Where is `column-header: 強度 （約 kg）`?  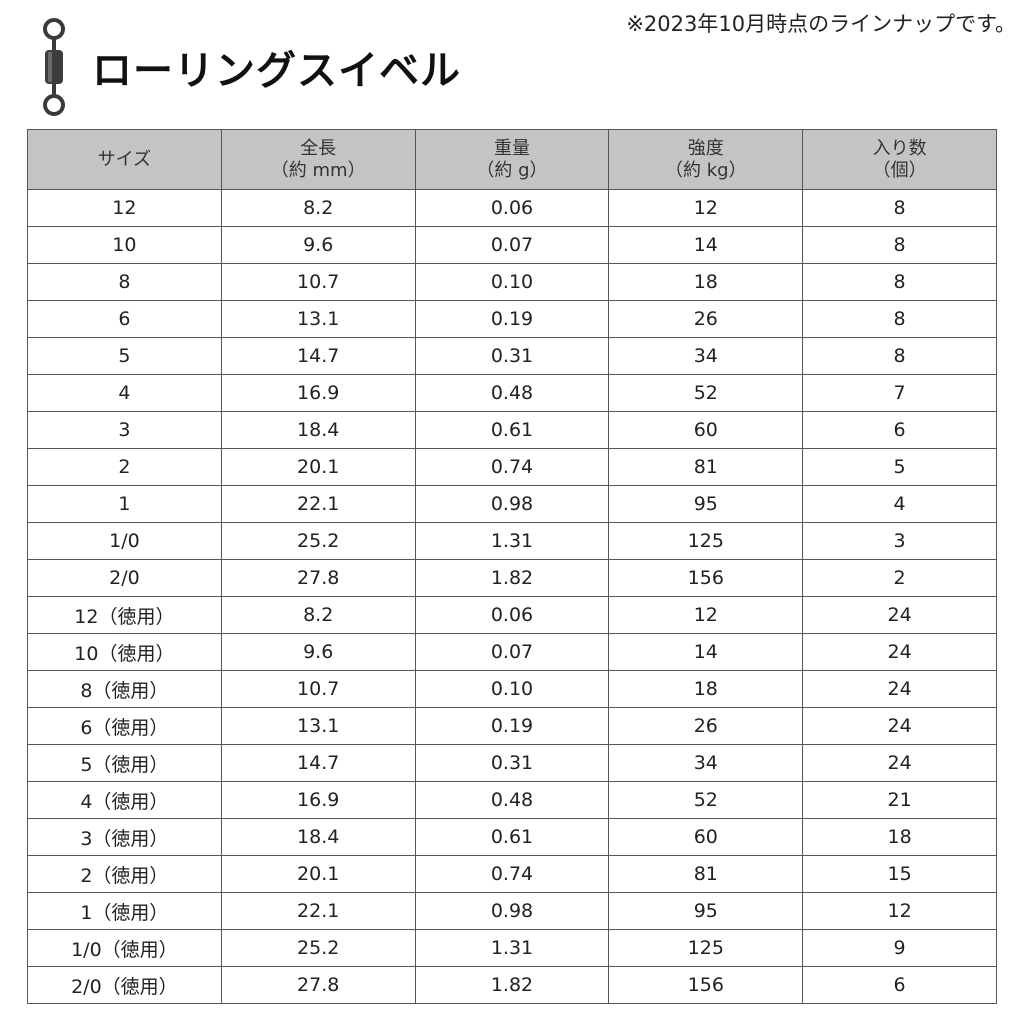 column-header: 強度 （約 kg） is located at coordinates (706, 159).